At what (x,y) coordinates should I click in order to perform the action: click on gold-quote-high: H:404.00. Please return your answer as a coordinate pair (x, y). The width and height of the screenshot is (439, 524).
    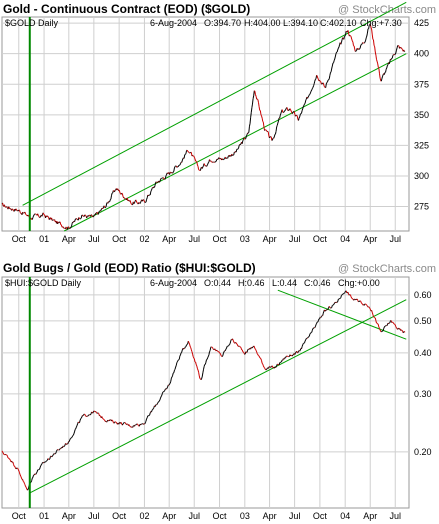
    Looking at the image, I should click on (262, 23).